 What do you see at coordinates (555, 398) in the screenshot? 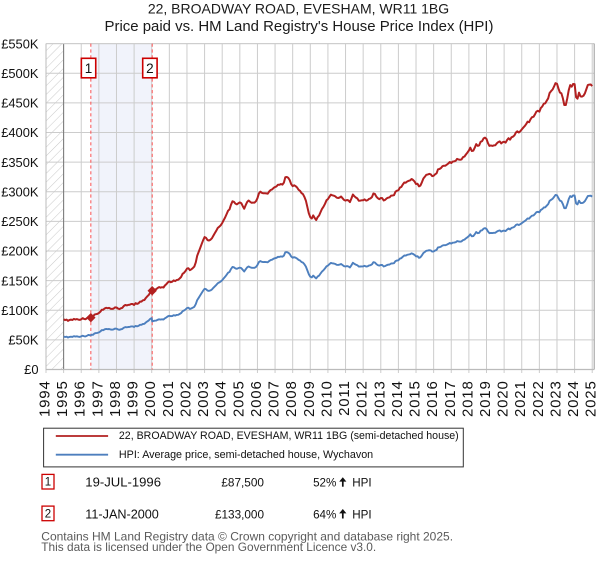
I see `svg-text: 2023` at bounding box center [555, 398].